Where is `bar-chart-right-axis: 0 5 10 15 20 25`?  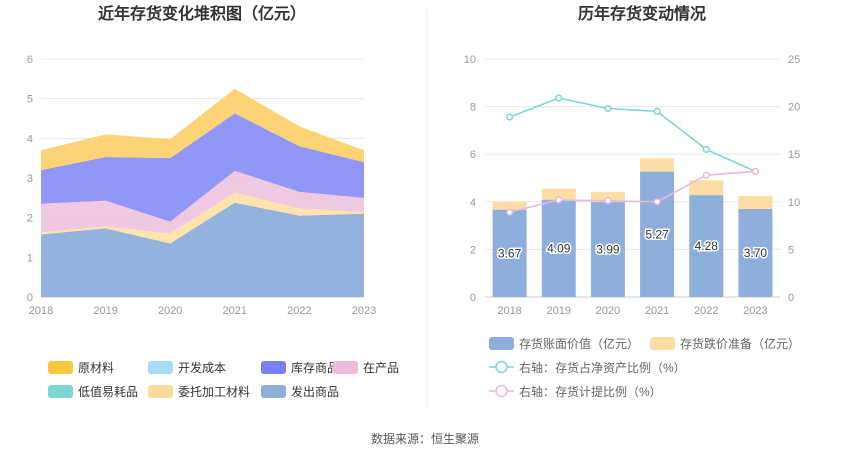 bar-chart-right-axis: 0 5 10 15 20 25 is located at coordinates (794, 179).